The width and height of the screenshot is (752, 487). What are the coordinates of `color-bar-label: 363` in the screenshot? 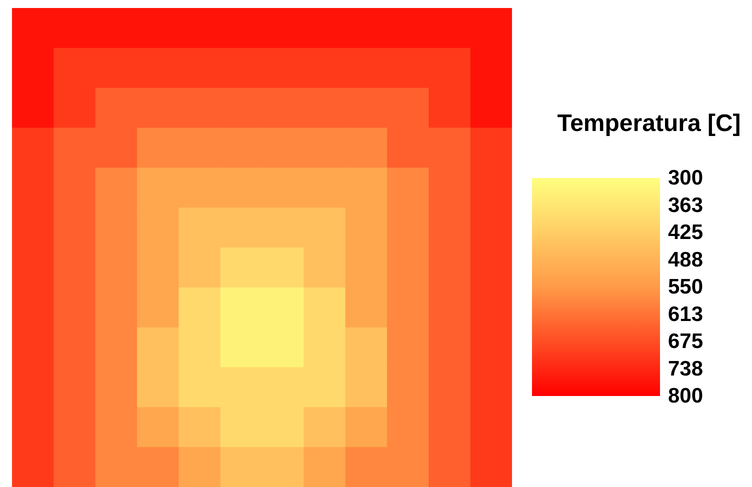 It's located at (686, 205).